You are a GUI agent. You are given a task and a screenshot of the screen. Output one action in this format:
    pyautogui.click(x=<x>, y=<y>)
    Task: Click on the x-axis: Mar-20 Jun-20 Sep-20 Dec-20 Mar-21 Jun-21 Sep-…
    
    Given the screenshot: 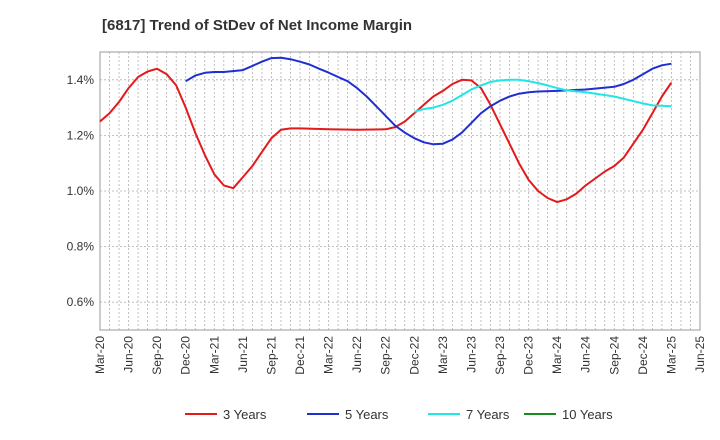 What is the action you would take?
    pyautogui.click(x=400, y=355)
    